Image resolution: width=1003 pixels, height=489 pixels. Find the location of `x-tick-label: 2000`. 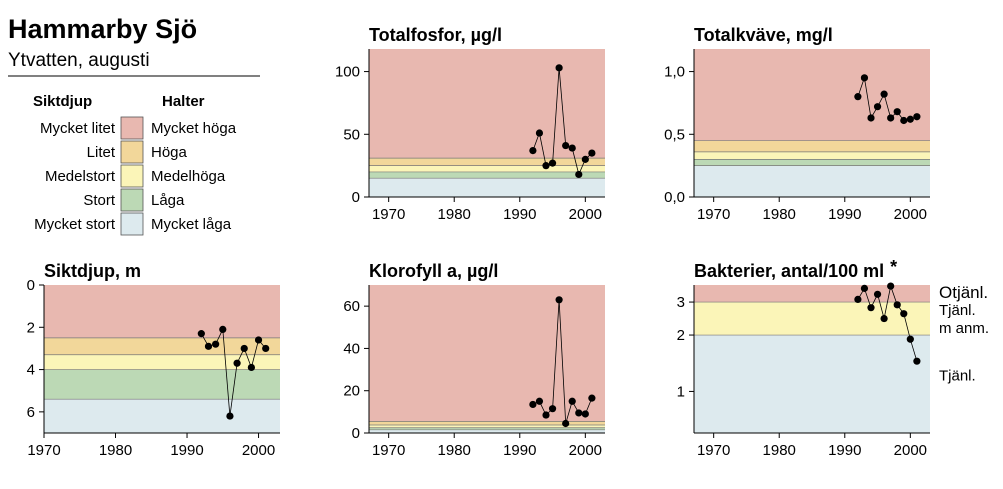

x-tick-label: 2000 is located at coordinates (910, 214).